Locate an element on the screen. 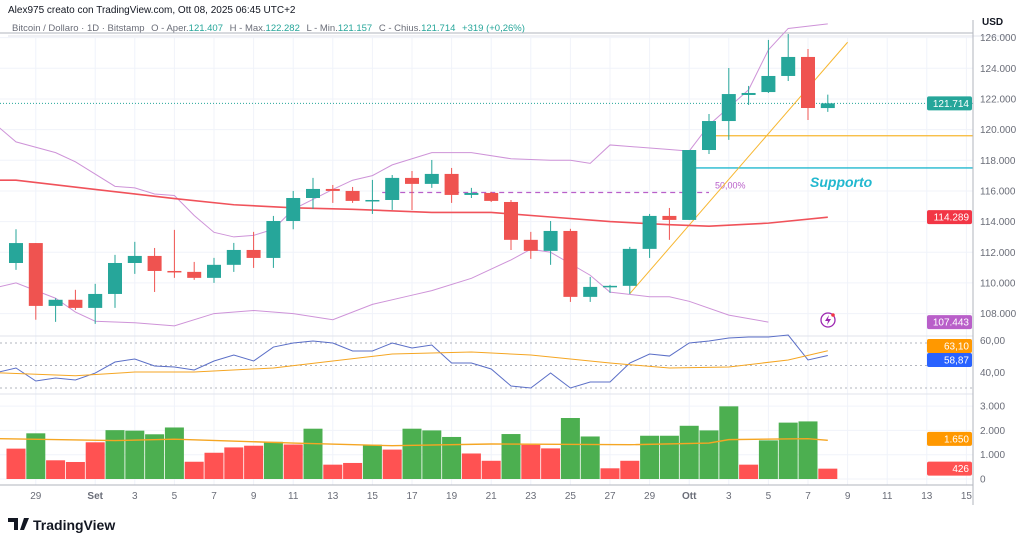 The image size is (1024, 545). low-value: 121.157 is located at coordinates (355, 28).